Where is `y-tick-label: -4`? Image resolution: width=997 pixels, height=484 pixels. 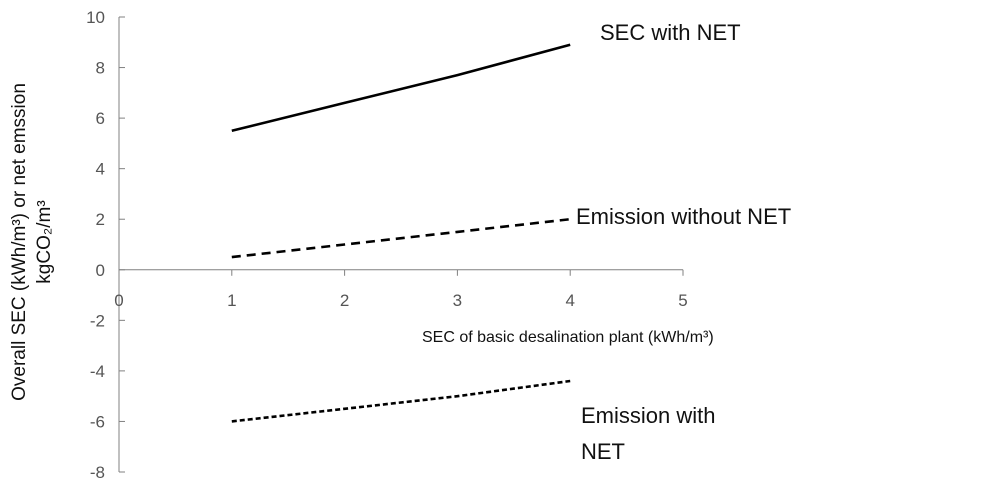
y-tick-label: -4 is located at coordinates (97, 371).